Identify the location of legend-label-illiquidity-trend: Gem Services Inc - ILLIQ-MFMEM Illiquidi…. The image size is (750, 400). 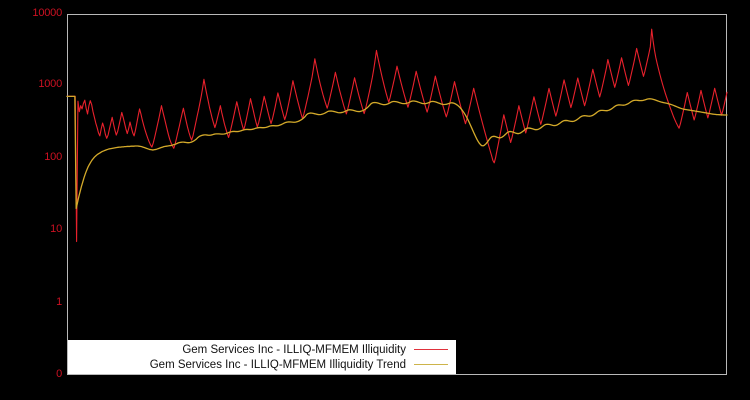
(277, 364).